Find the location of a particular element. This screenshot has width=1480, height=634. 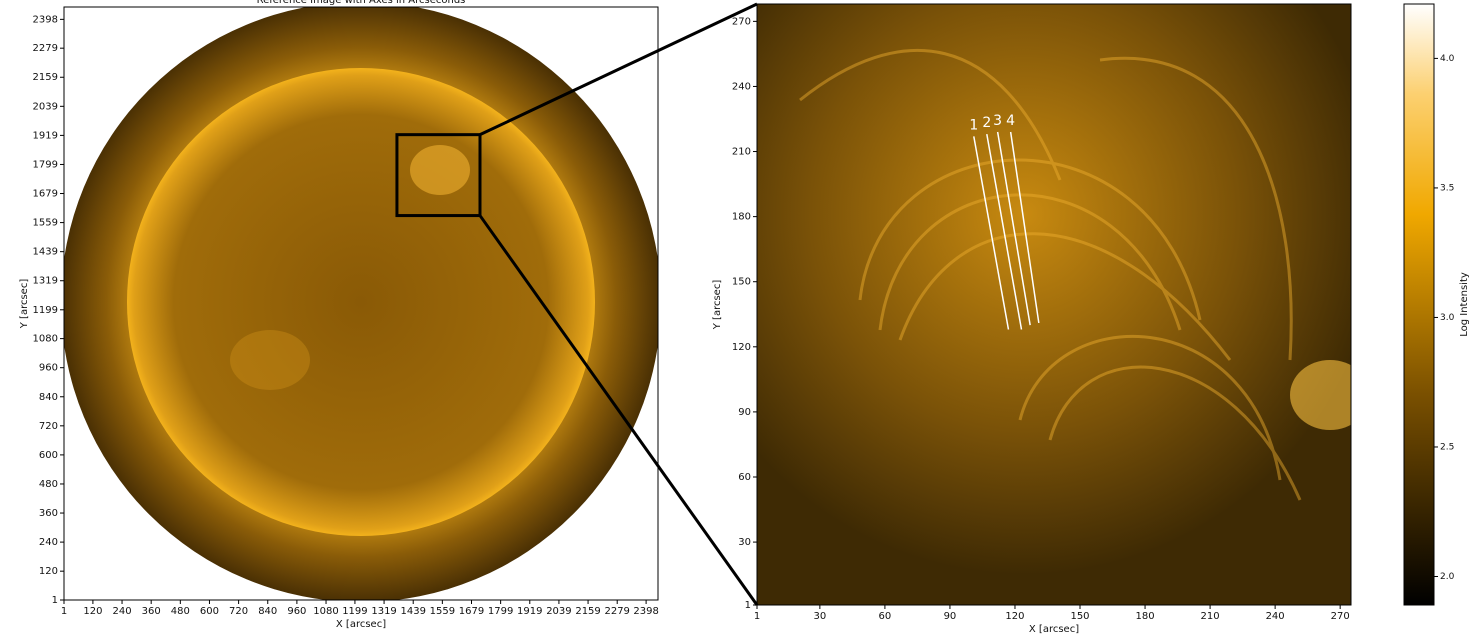

y-tick-label: 2398 is located at coordinates (45, 19).